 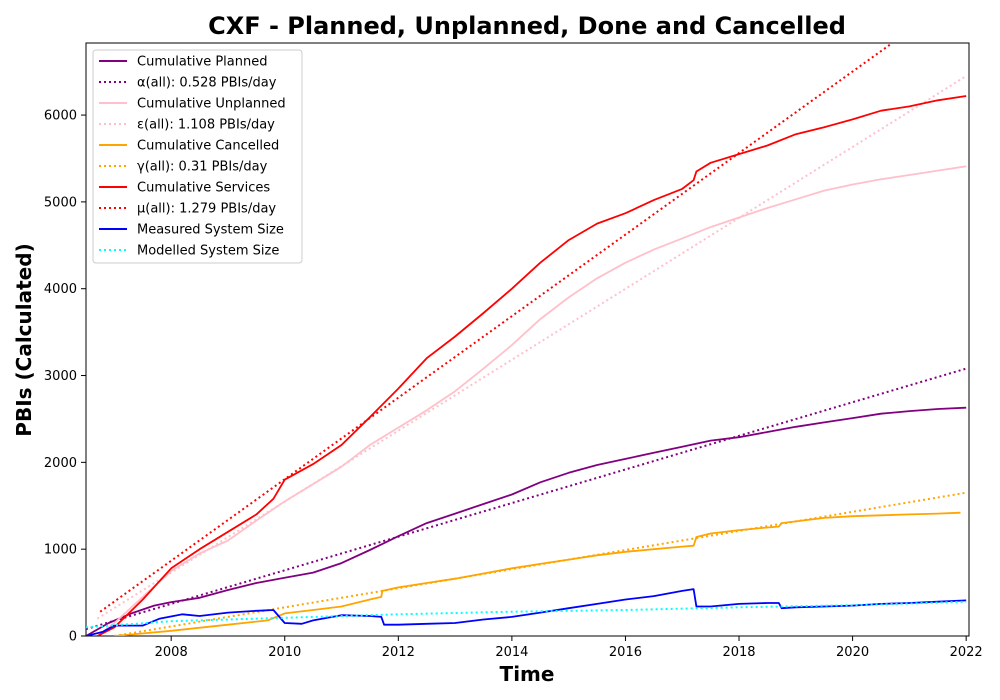 What do you see at coordinates (73, 637) in the screenshot?
I see `y-tick-label: 0` at bounding box center [73, 637].